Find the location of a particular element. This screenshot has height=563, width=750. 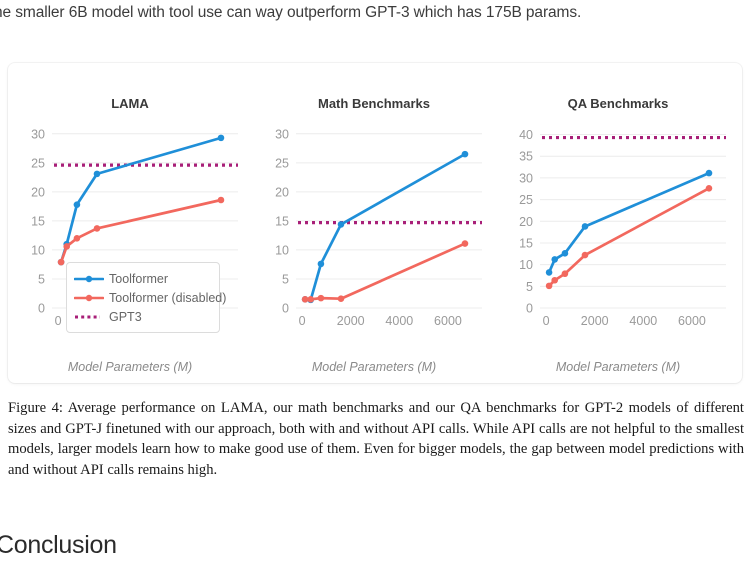

plot-area-qa: 0 5 10 15 20 25 30 35 40 0 2000 4000 6000 is located at coordinates (618, 228).